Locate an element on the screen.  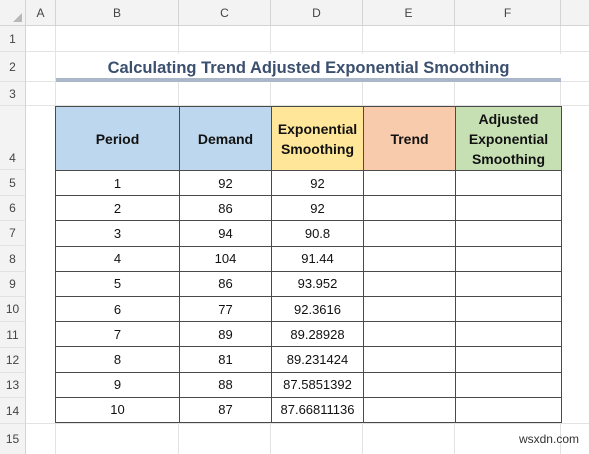
header-adj-line2: Exponential is located at coordinates (508, 138).